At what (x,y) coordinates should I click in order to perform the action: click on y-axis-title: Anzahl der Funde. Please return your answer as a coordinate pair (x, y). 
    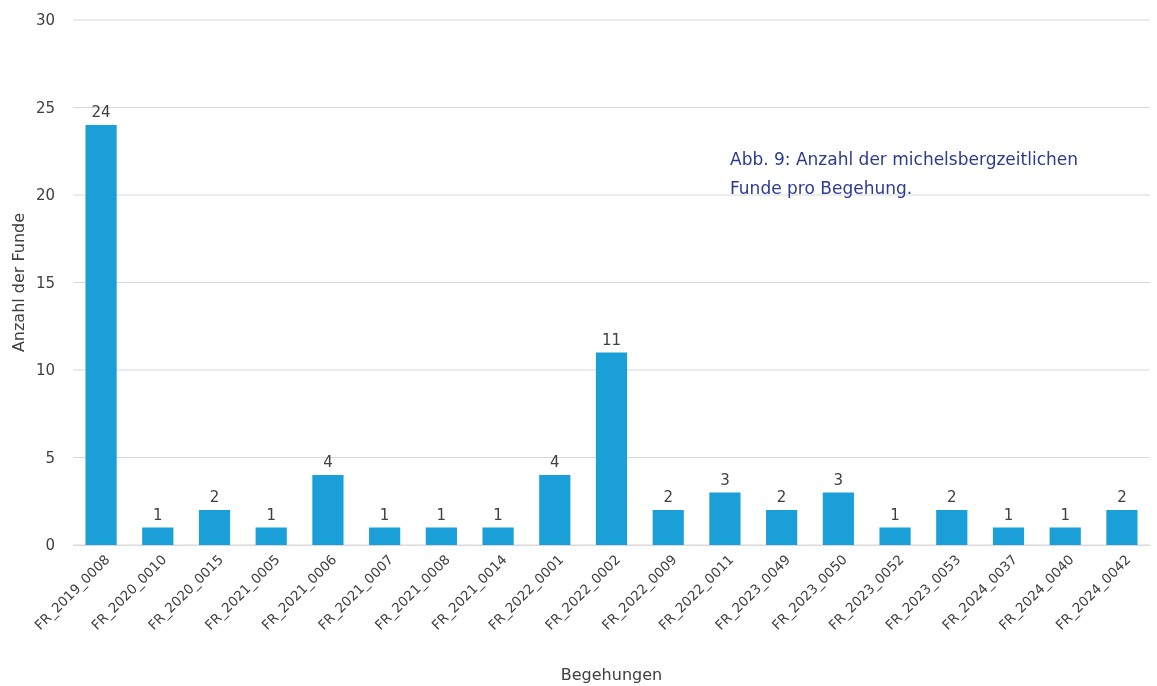
    Looking at the image, I should click on (18, 282).